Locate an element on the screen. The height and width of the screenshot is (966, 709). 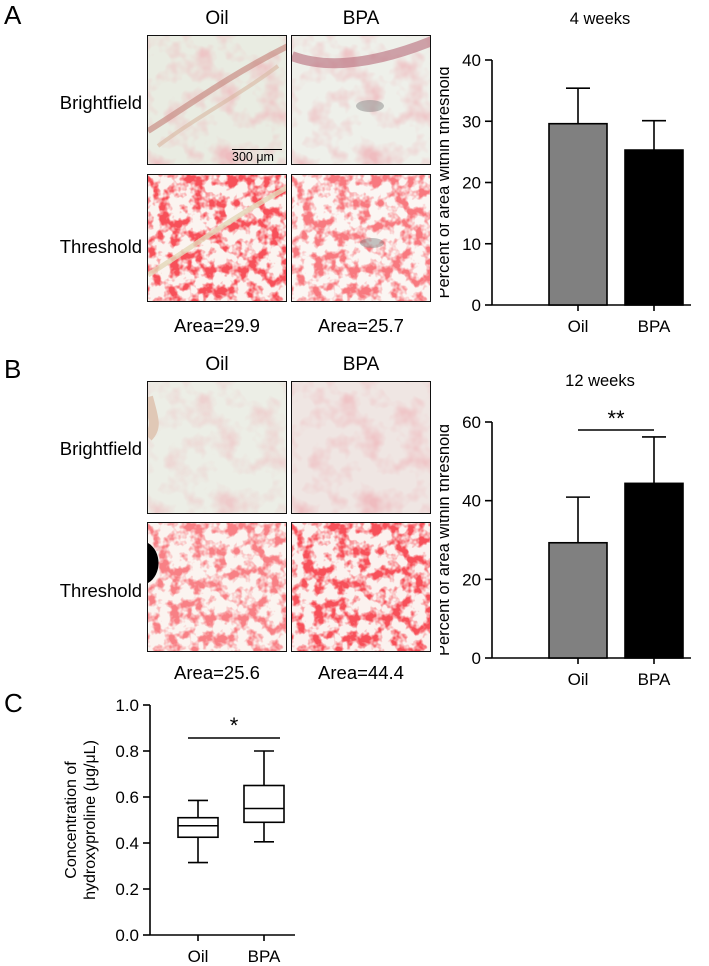
area-label-b-bpa: Area=44.4 is located at coordinates (361, 672).